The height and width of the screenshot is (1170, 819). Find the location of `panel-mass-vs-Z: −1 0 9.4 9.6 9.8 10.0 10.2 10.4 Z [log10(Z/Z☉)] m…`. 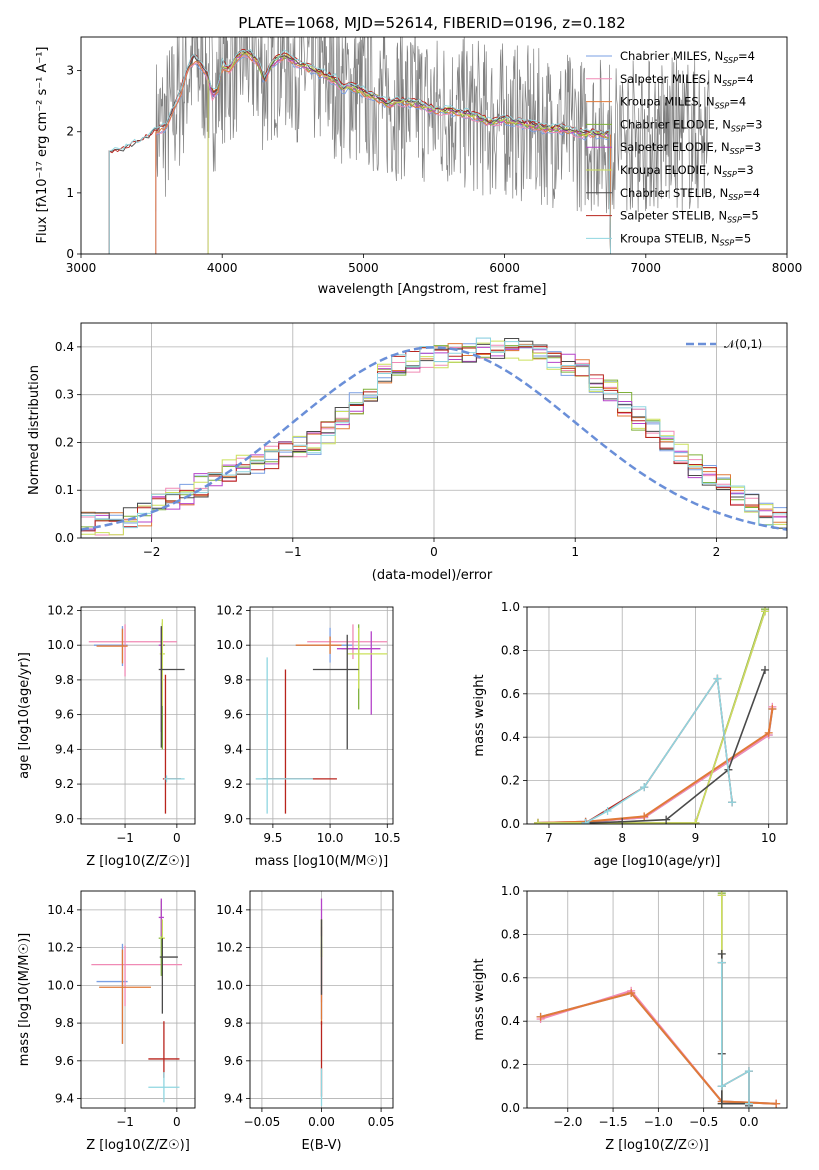

panel-mass-vs-Z: −1 0 9.4 9.6 9.8 10.0 10.2 10.4 Z [log10(Z/Z☉)] m… is located at coordinates (106, 1021).